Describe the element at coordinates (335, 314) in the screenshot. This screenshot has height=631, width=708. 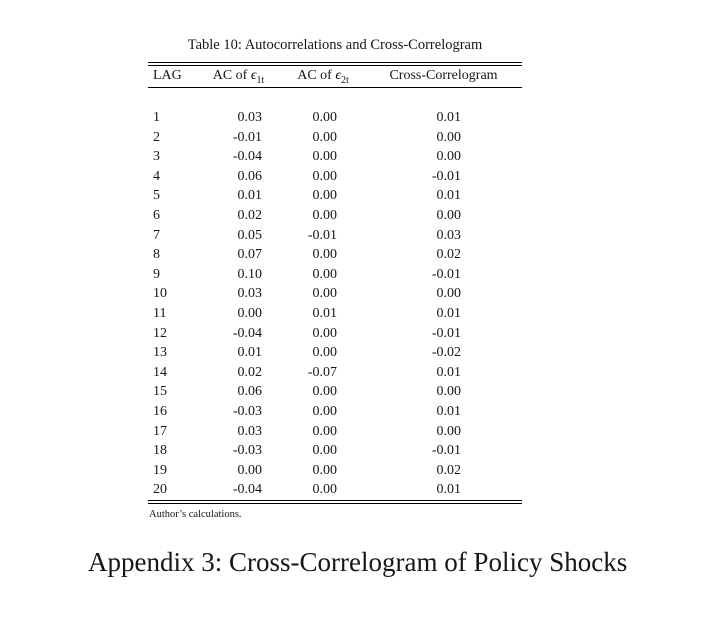
I see `table-row: 11 0.00 0.01 0.01` at that location.